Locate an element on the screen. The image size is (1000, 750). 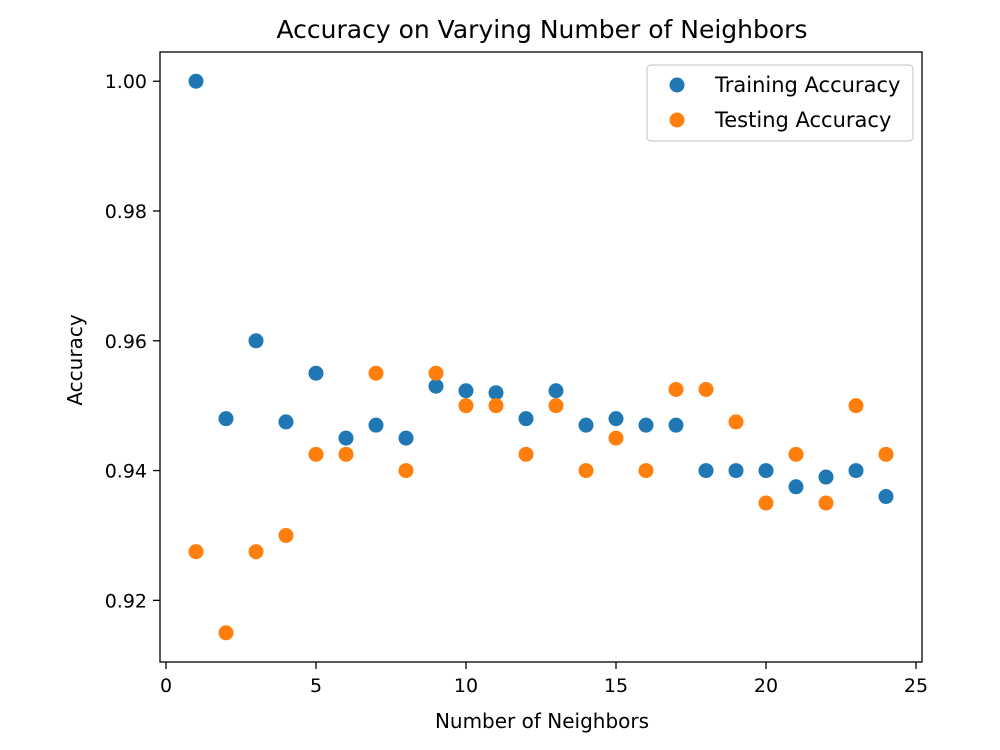
y-tick-label: 0.94 is located at coordinates (126, 472).